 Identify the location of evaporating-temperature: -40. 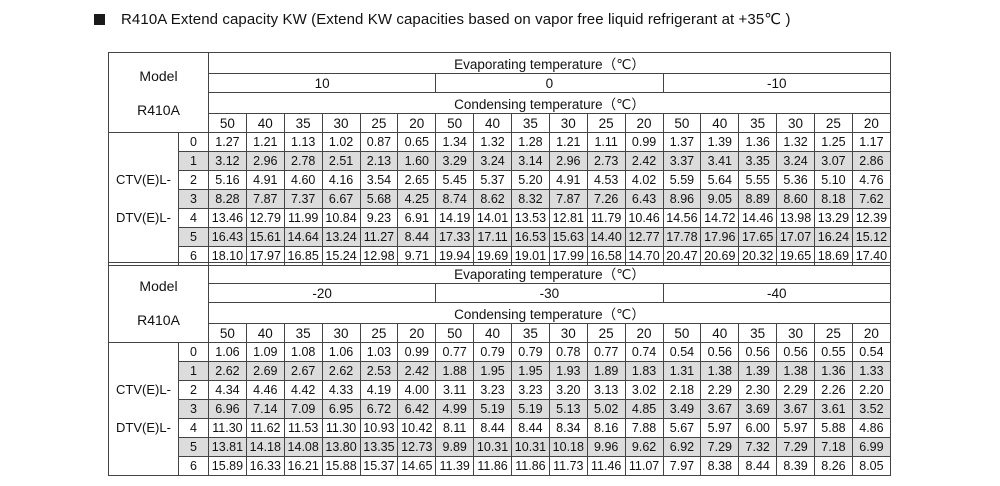
(776, 293).